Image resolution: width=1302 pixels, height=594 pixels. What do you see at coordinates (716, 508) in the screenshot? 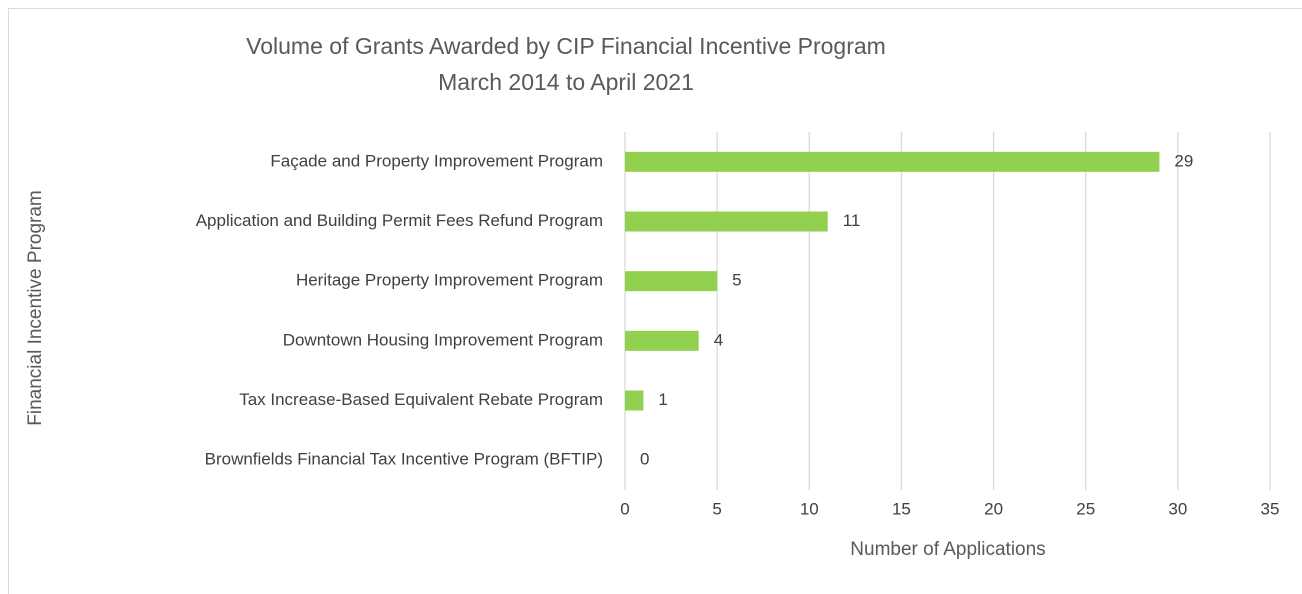
I see `x-tick-label: 5` at bounding box center [716, 508].